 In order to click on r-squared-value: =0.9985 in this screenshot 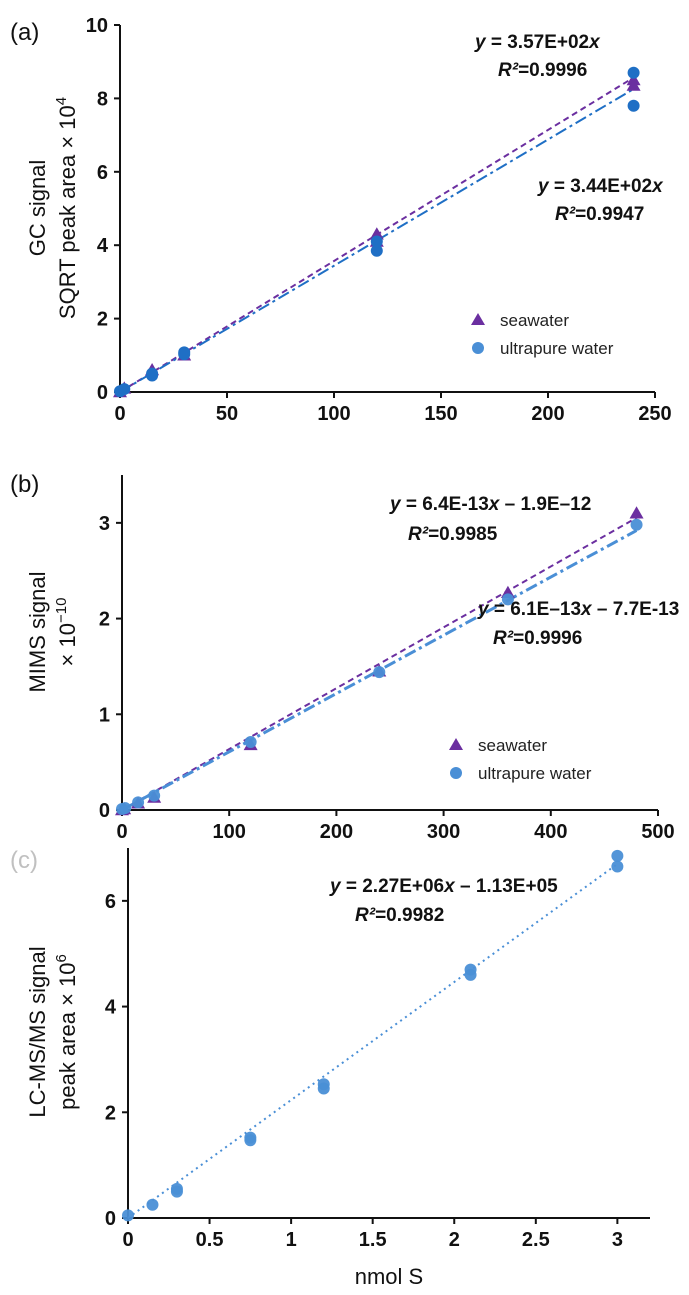, I will do `click(463, 534)`.